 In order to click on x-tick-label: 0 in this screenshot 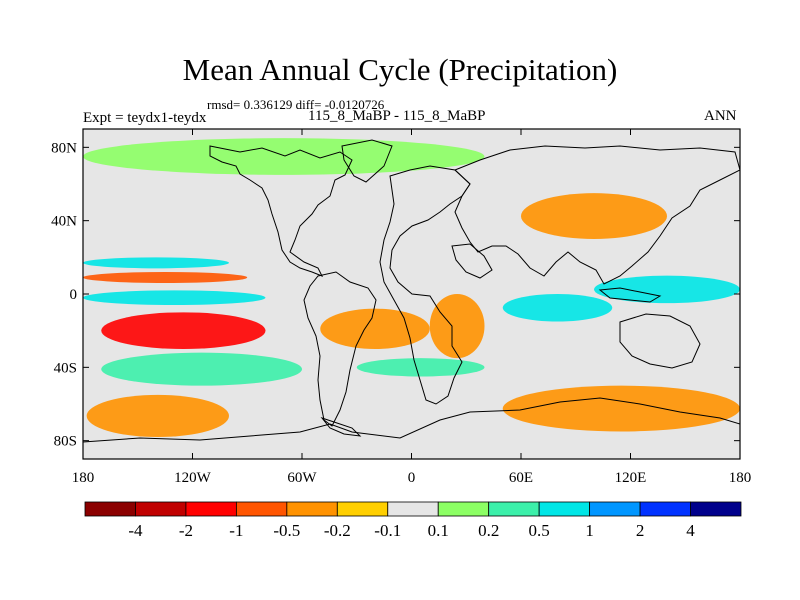, I will do `click(412, 478)`.